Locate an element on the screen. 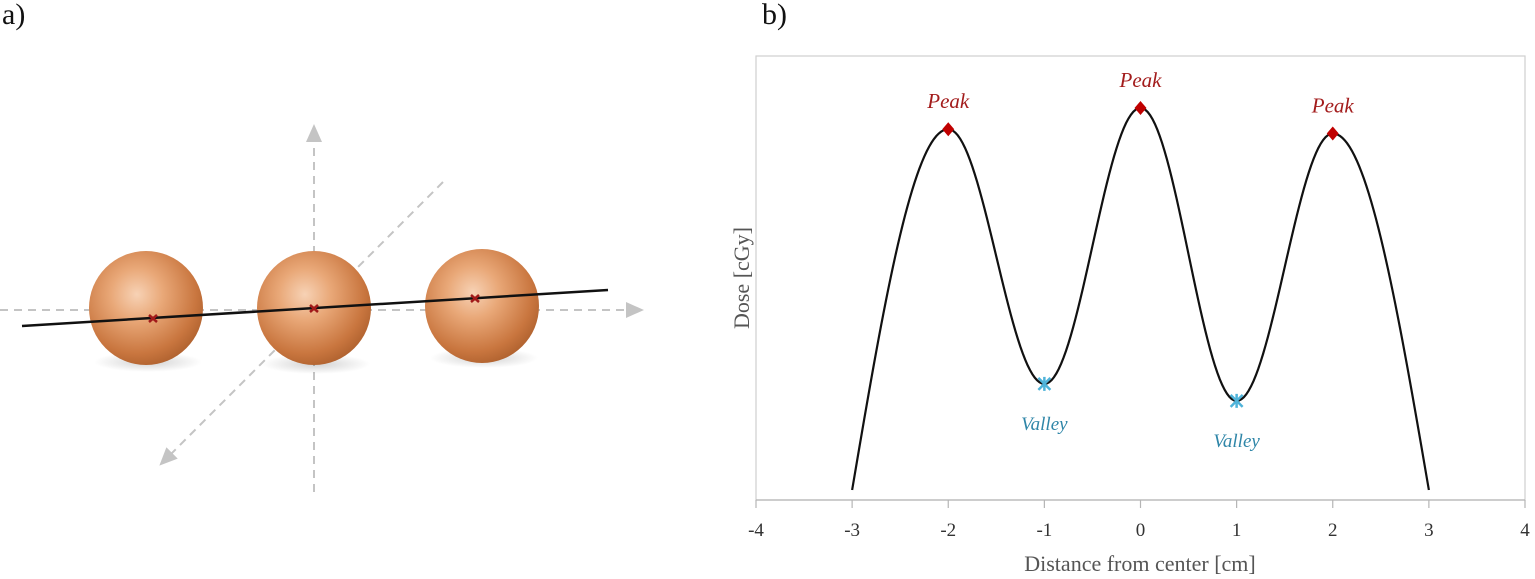 This screenshot has height=579, width=1535. x-tick-label: -1 is located at coordinates (1044, 530).